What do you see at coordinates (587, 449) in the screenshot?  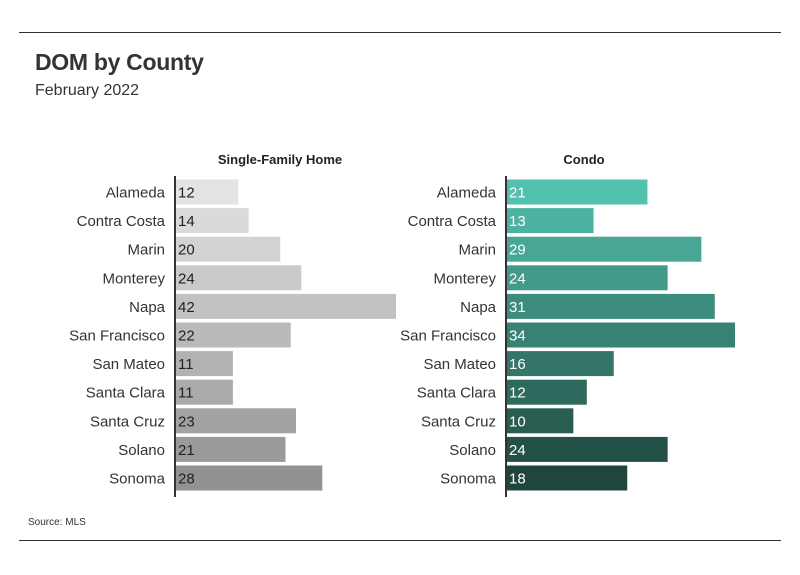 I see `condo-bar-solano` at bounding box center [587, 449].